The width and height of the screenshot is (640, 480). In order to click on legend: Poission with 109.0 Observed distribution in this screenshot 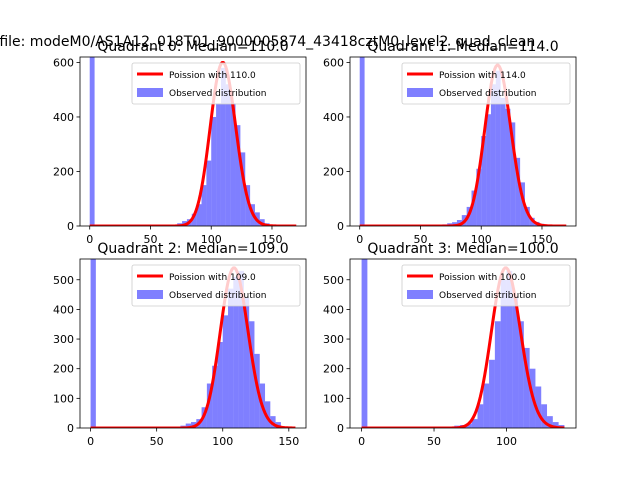, I will do `click(216, 285)`.